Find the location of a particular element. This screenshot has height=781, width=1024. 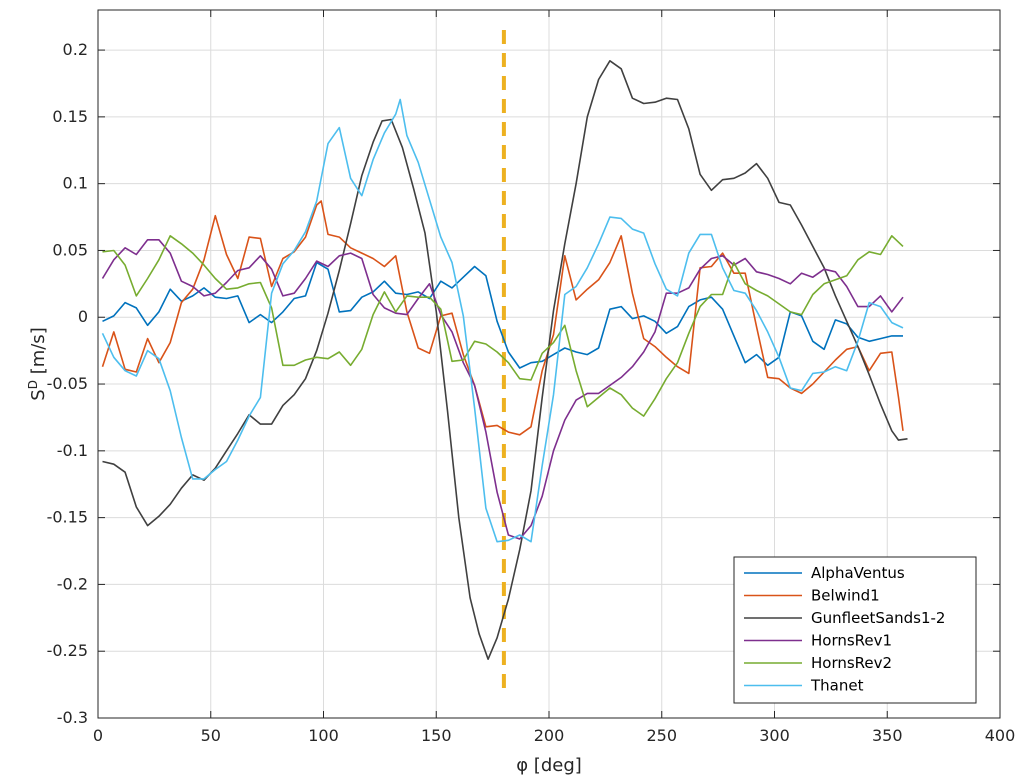

y-axis-label-superscript: D is located at coordinates (33, 384).